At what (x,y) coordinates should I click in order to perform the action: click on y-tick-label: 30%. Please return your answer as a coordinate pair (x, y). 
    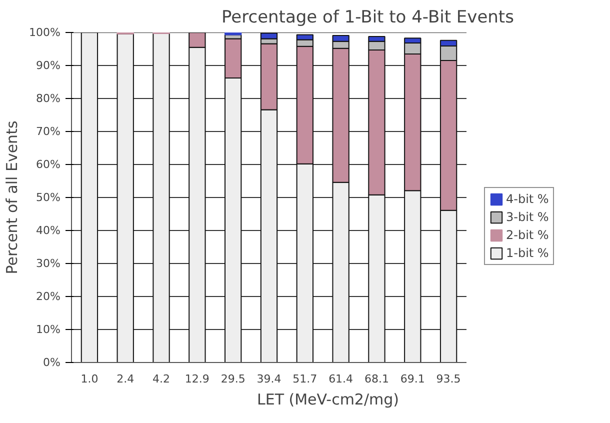
    Looking at the image, I should click on (48, 263).